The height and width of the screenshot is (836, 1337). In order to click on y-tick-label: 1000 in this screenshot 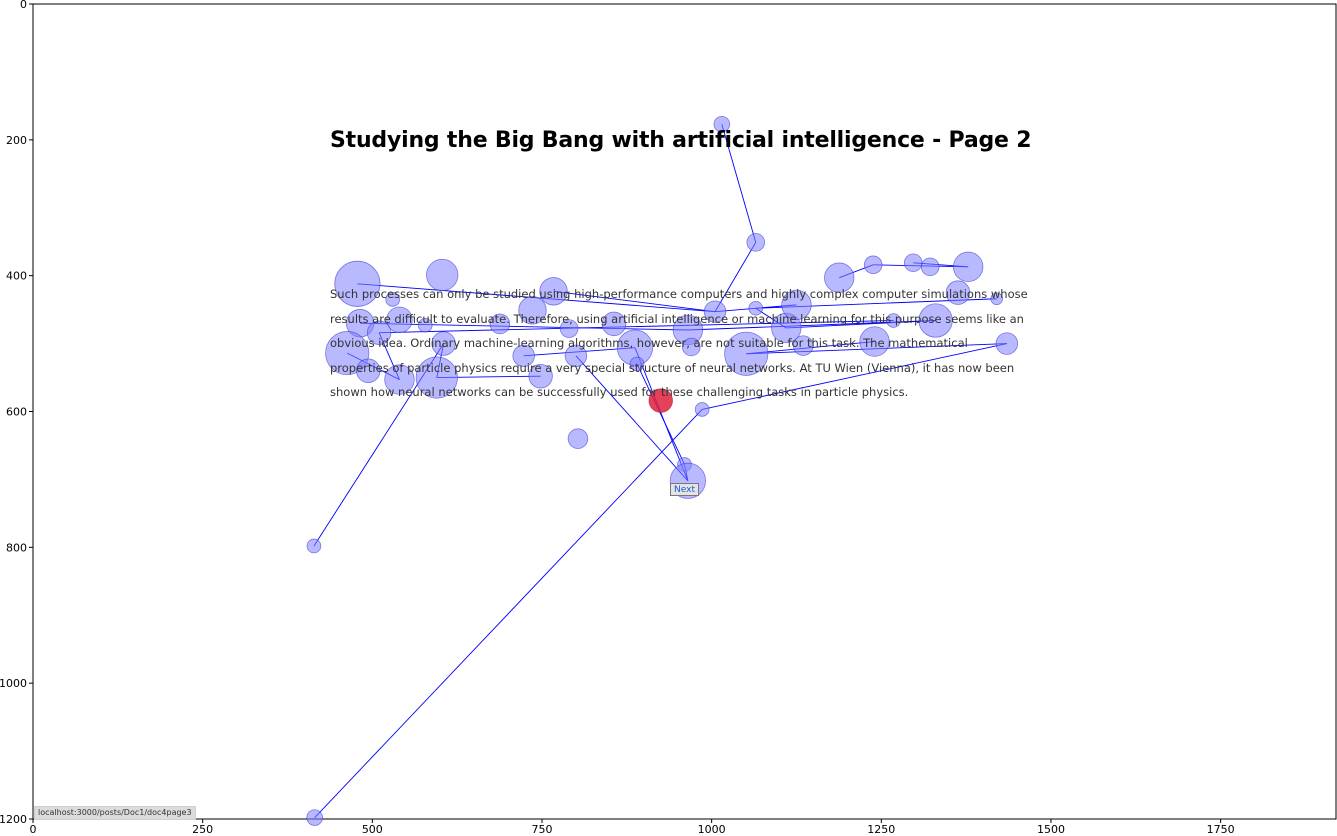, I will do `click(13, 683)`.